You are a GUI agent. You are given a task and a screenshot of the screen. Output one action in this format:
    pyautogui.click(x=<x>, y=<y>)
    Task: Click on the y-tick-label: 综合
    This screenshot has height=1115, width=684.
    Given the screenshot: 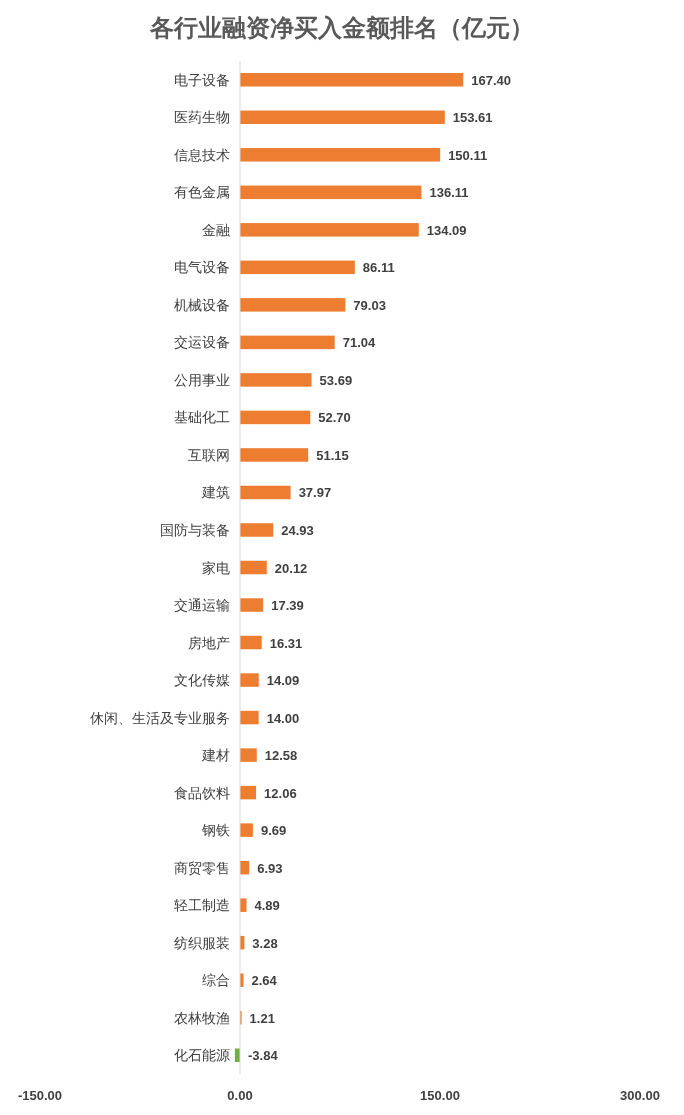 What is the action you would take?
    pyautogui.click(x=216, y=980)
    